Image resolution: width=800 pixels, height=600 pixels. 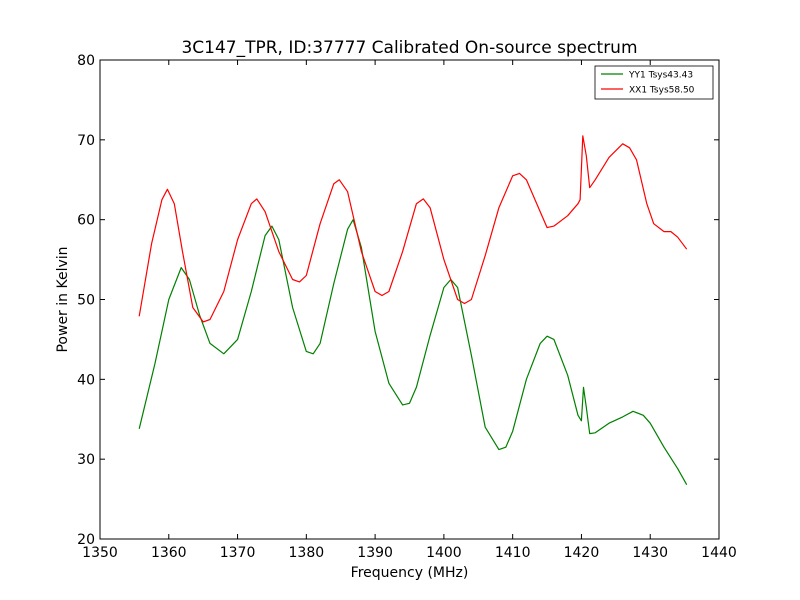 I want to click on legend: YY1 Tsys43.43 XX1 Tsys58.50, so click(x=654, y=82).